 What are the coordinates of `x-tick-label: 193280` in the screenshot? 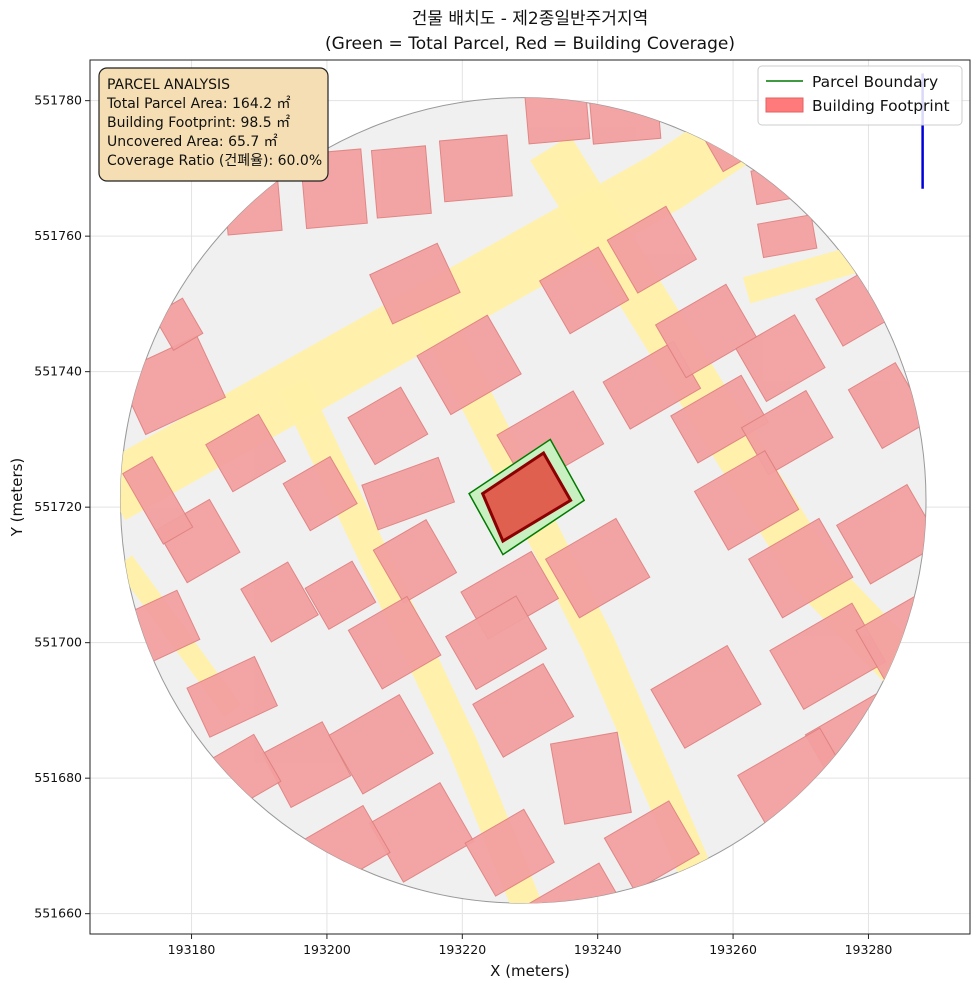 It's located at (869, 949).